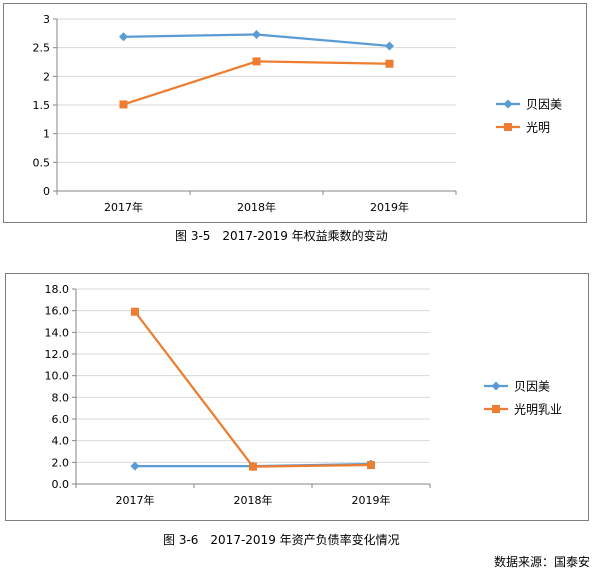  I want to click on y-tick-label: 10.0, so click(57, 376).